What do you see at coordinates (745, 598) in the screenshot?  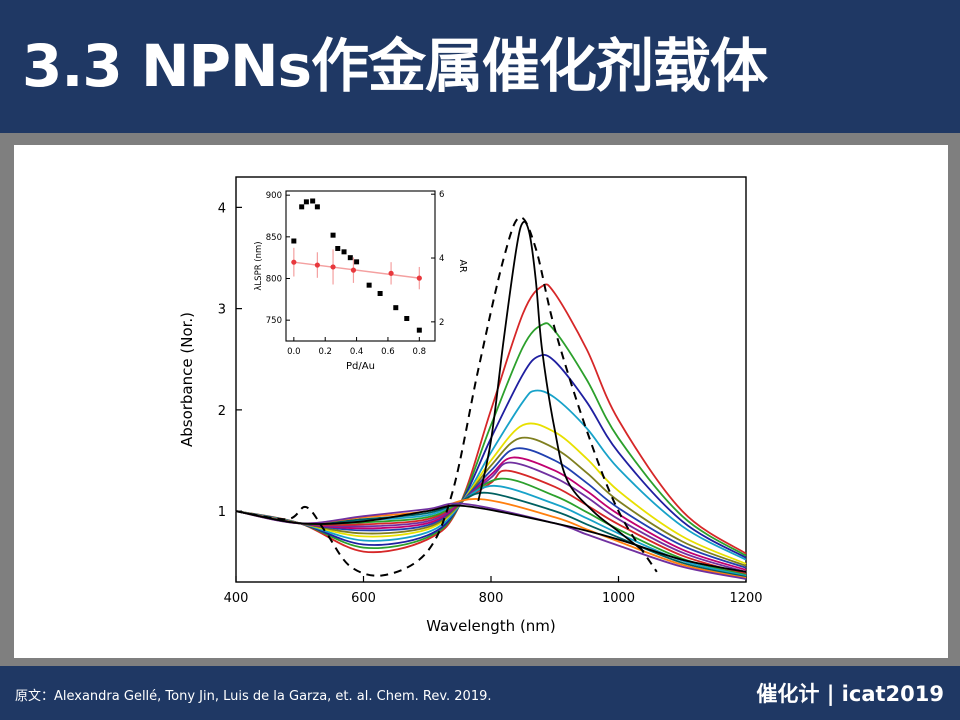 I see `x-tick-label: 1200` at bounding box center [745, 598].